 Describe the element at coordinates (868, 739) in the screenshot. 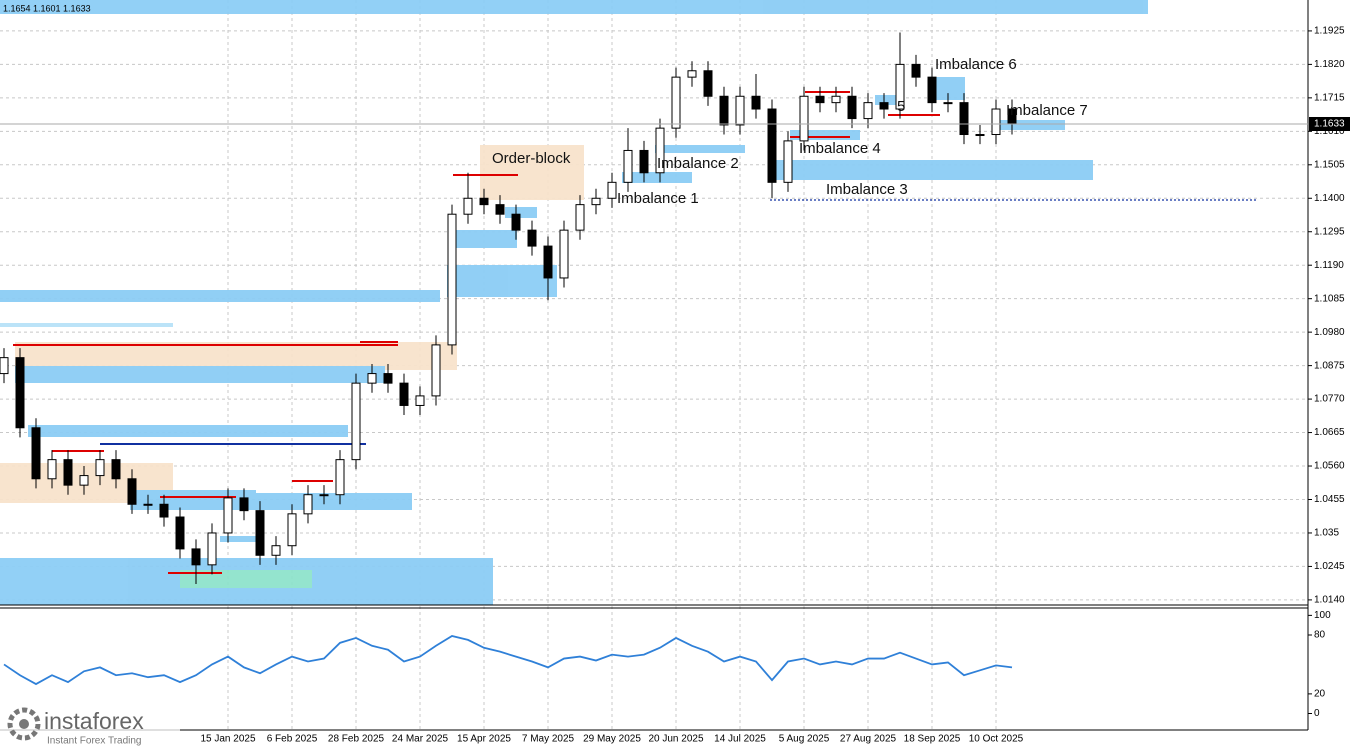

I see `x-tick-label: 27 Aug 2025` at that location.